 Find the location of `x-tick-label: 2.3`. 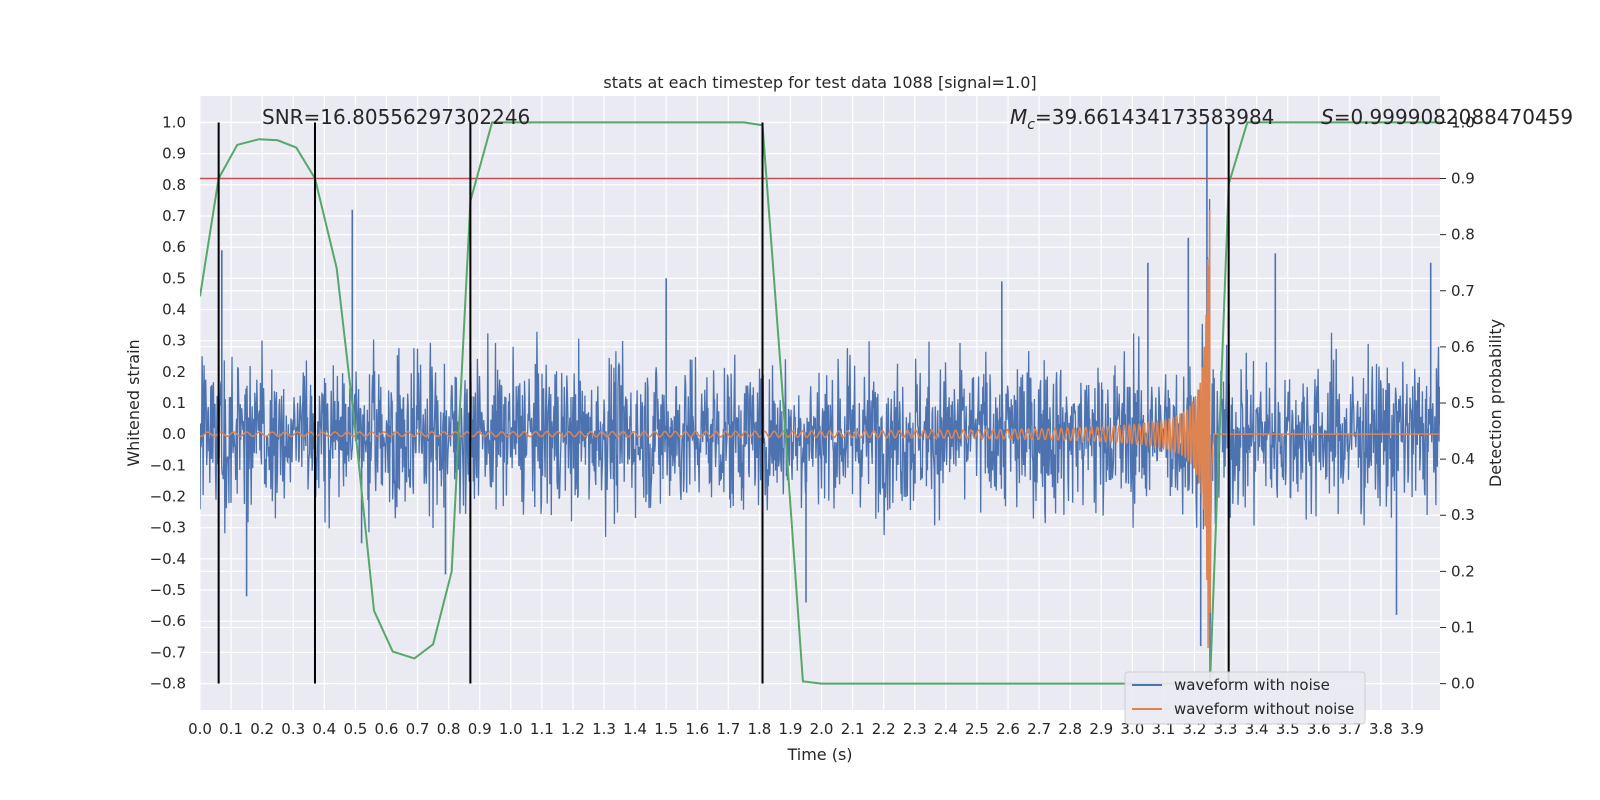

x-tick-label: 2.3 is located at coordinates (915, 729).